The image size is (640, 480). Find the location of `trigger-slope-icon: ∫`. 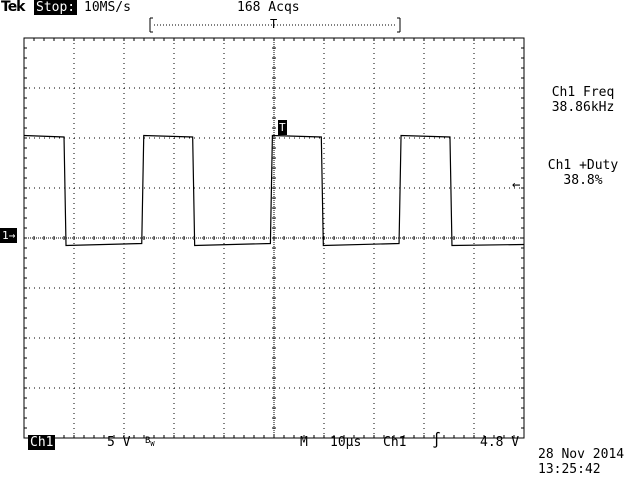

trigger-slope-icon: ∫ is located at coordinates (437, 440).